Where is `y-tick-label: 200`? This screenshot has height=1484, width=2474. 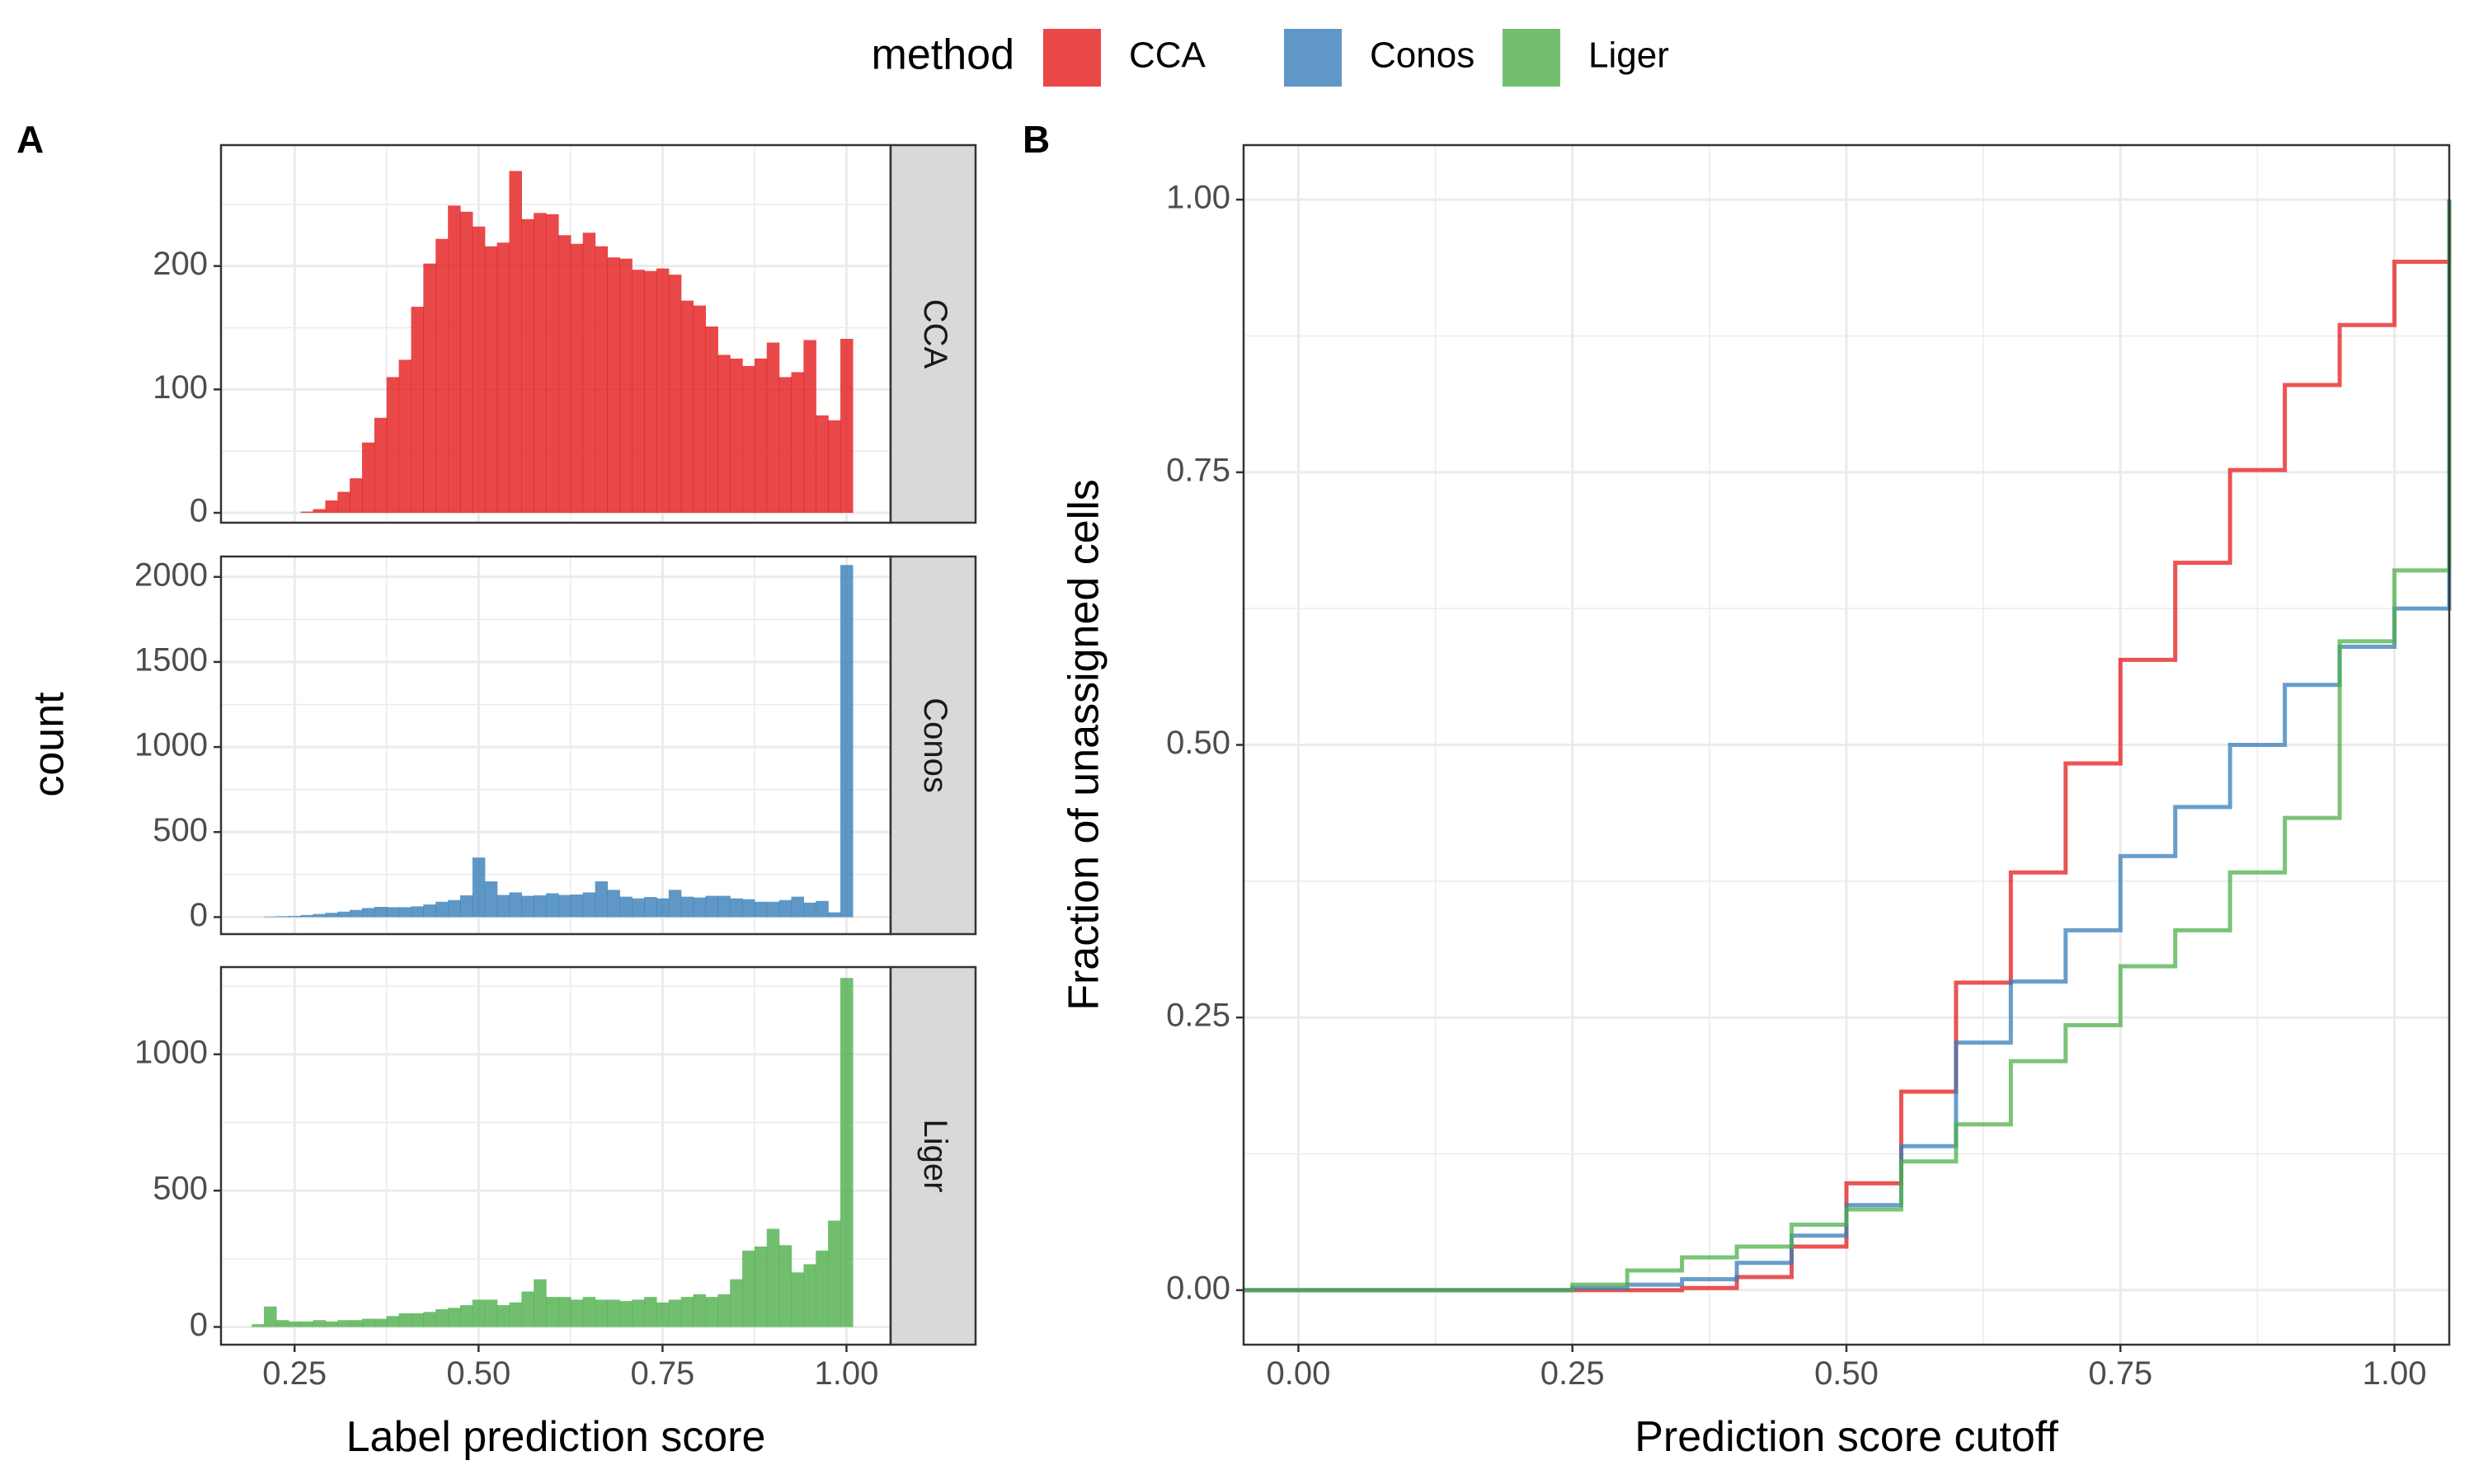
y-tick-label: 200 is located at coordinates (180, 264).